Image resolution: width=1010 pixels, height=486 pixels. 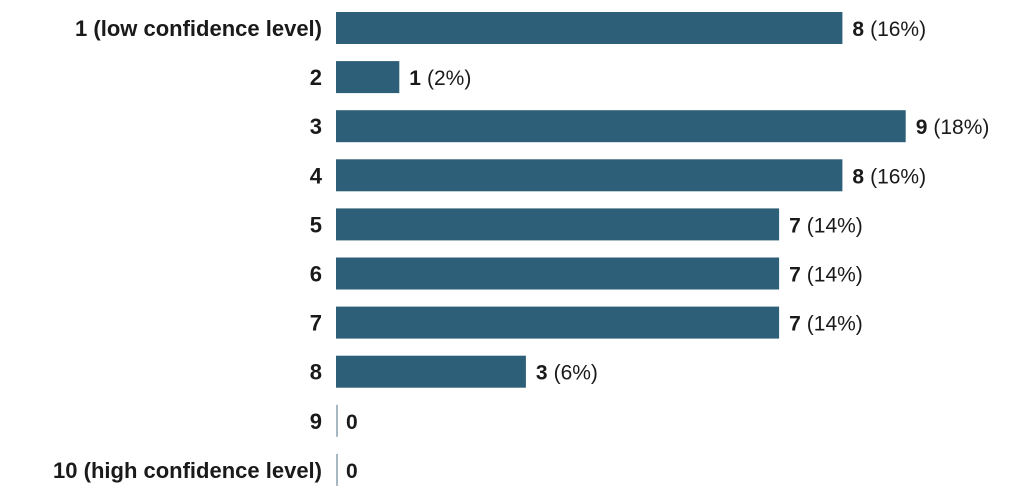 What do you see at coordinates (187, 470) in the screenshot?
I see `category-label: 10 (high confidence level)` at bounding box center [187, 470].